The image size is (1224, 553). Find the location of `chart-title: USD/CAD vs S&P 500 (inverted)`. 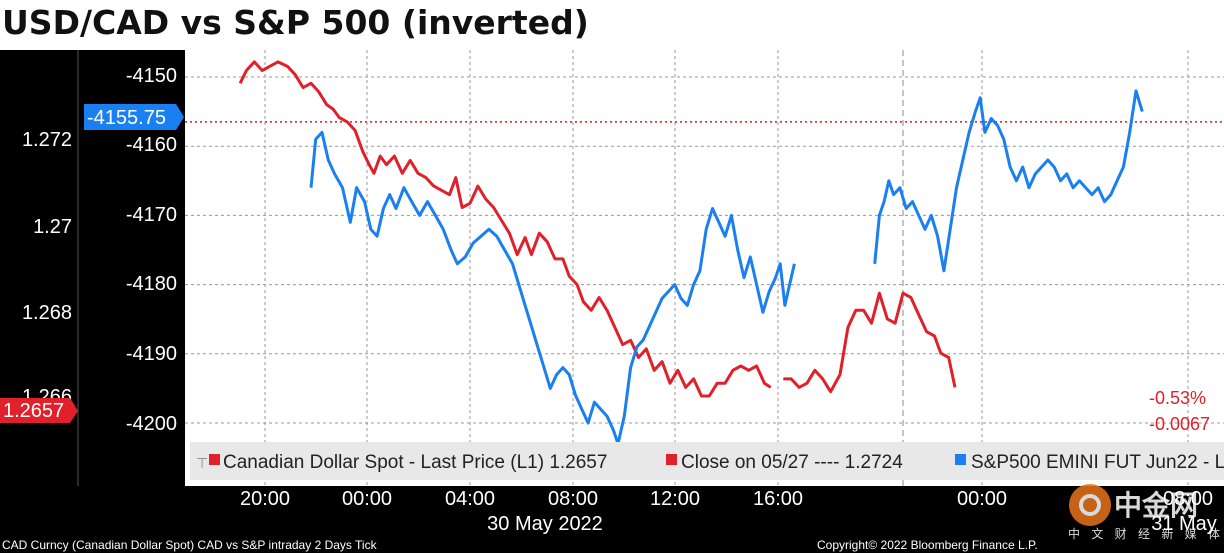

chart-title: USD/CAD vs S&P 500 (inverted) is located at coordinates (295, 22).